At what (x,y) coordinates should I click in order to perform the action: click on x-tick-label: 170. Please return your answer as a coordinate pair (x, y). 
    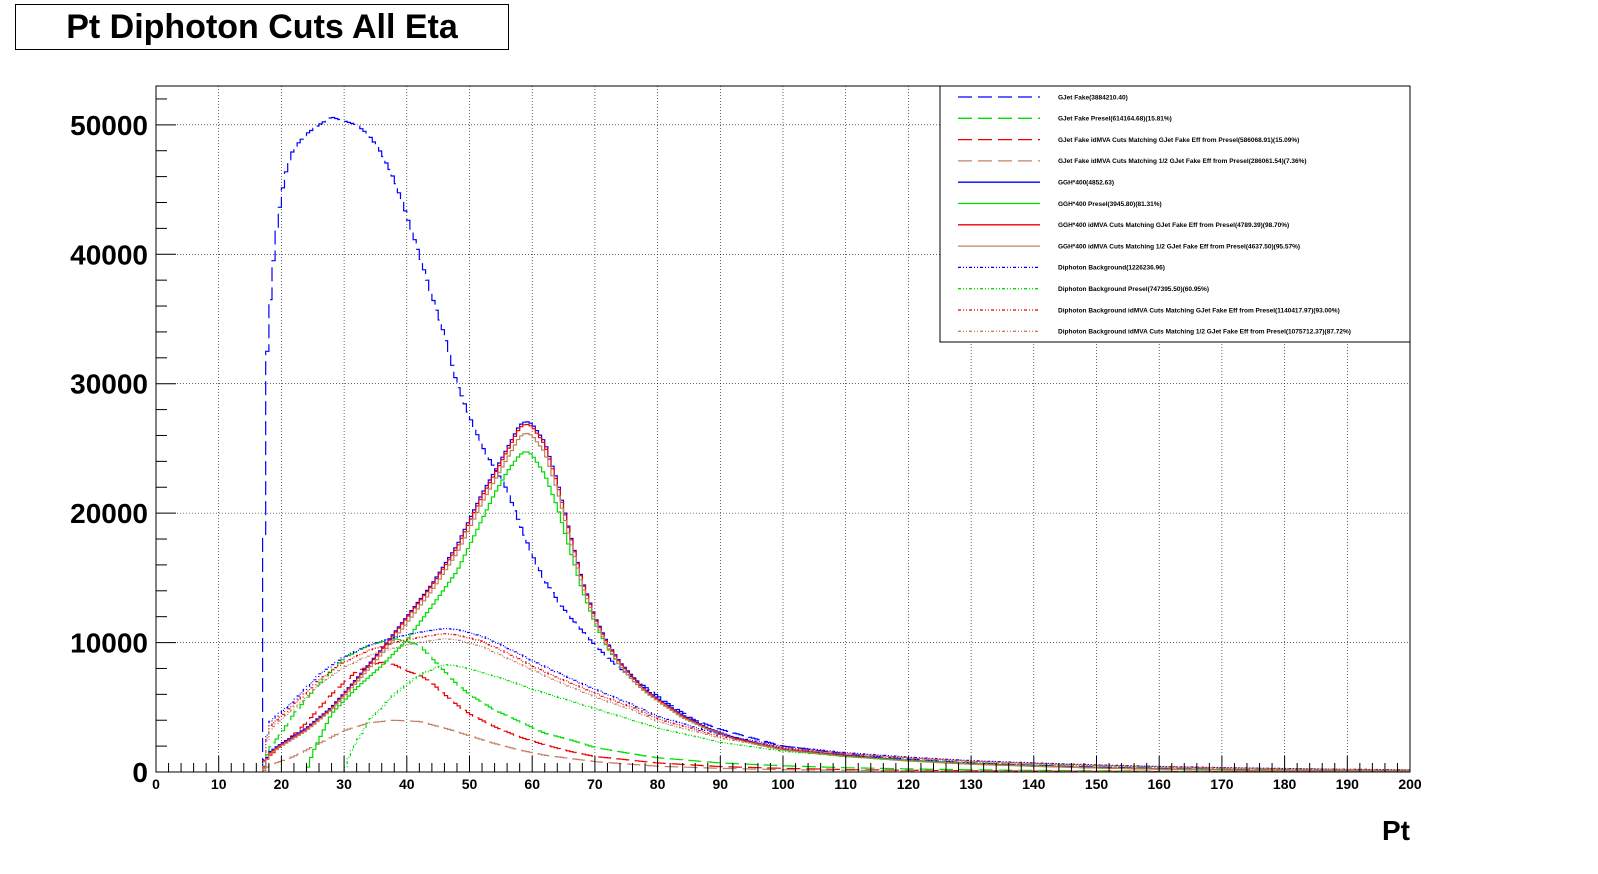
    Looking at the image, I should click on (1222, 784).